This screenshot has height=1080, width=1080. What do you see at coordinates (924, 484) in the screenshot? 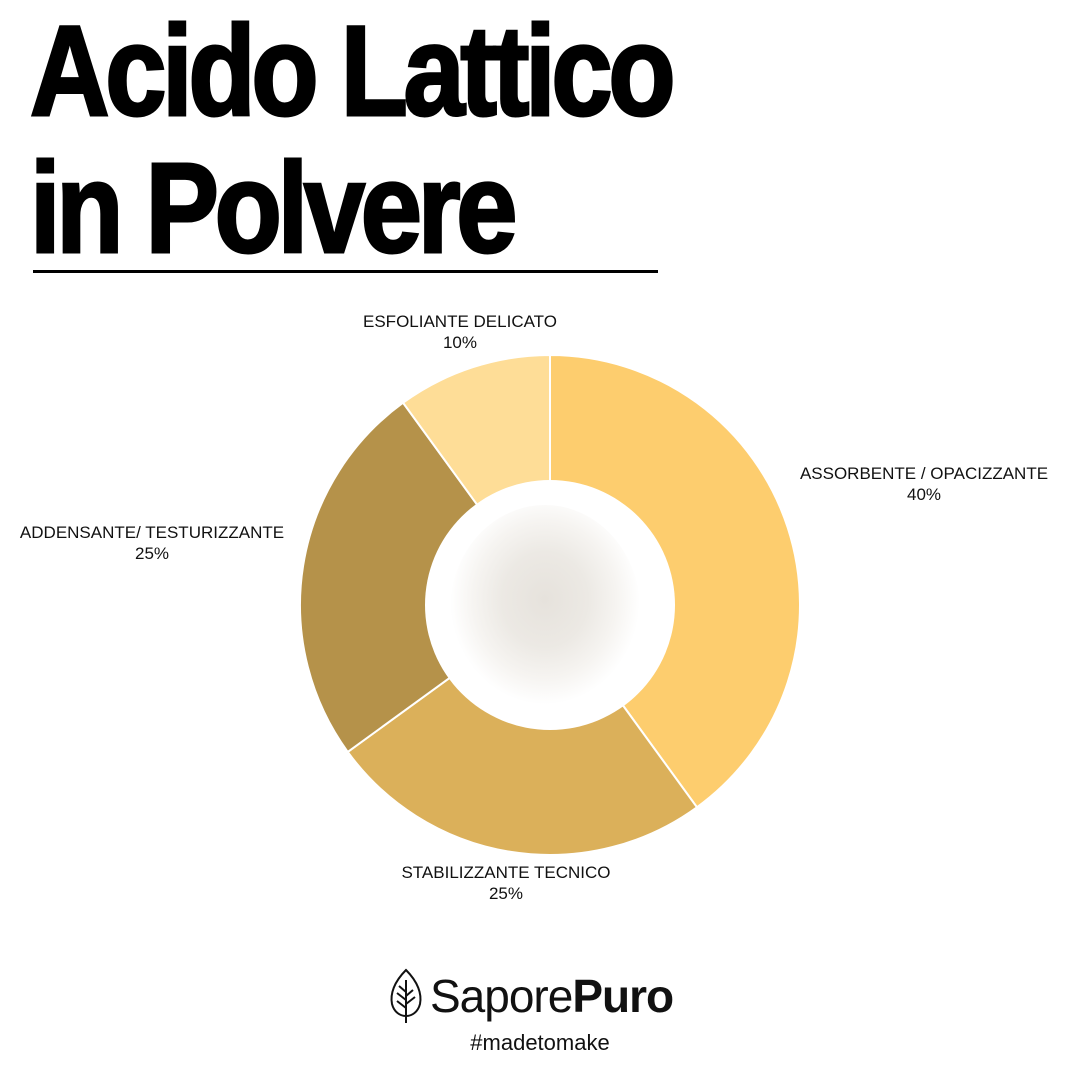
I see `slice-label-0: ASSORBENTE / OPACIZZANTE 40%` at bounding box center [924, 484].